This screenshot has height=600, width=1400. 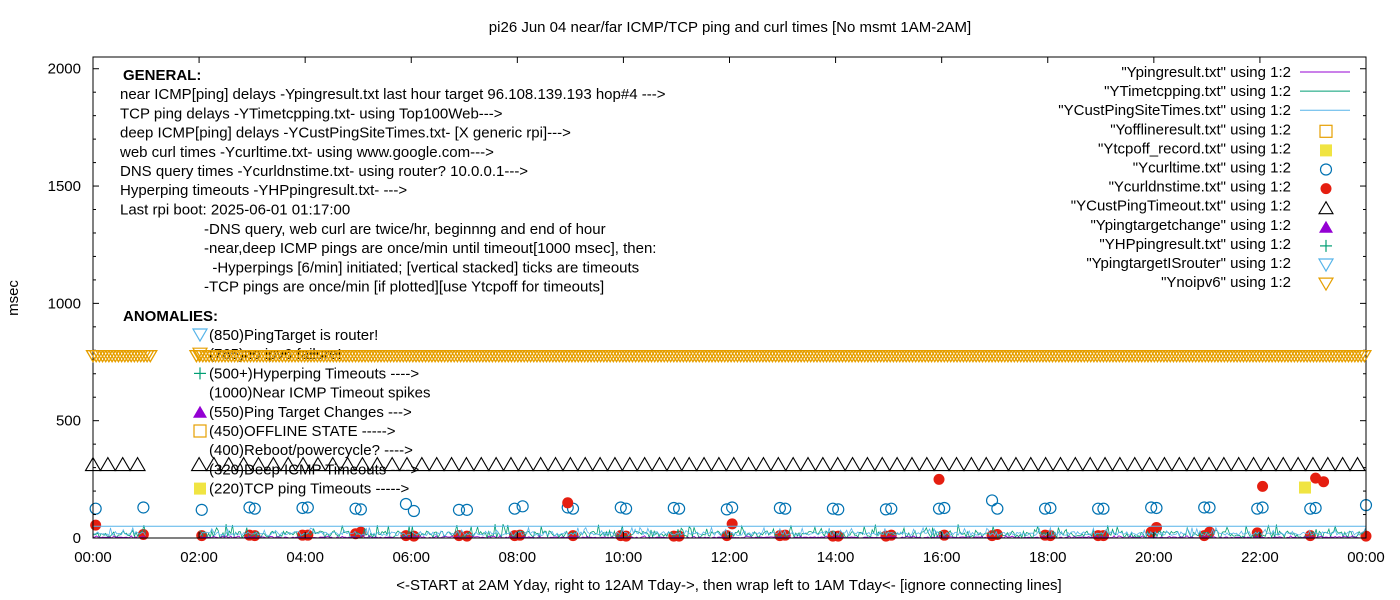 I want to click on point-Ytcpoff_record, so click(x=1305, y=487).